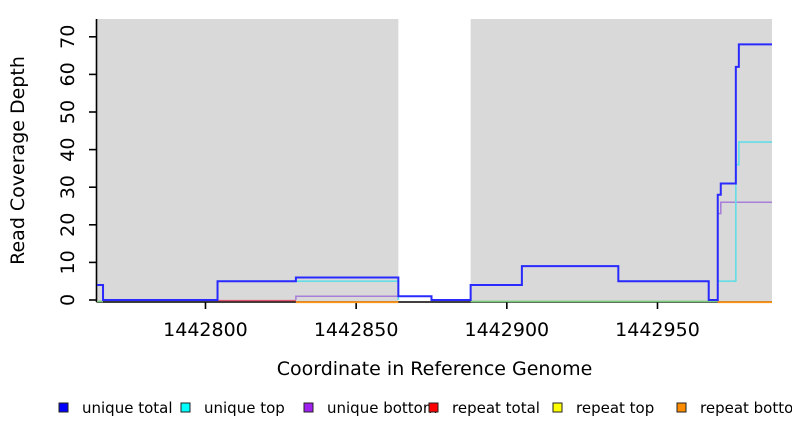  I want to click on y-tick-label: 20, so click(68, 225).